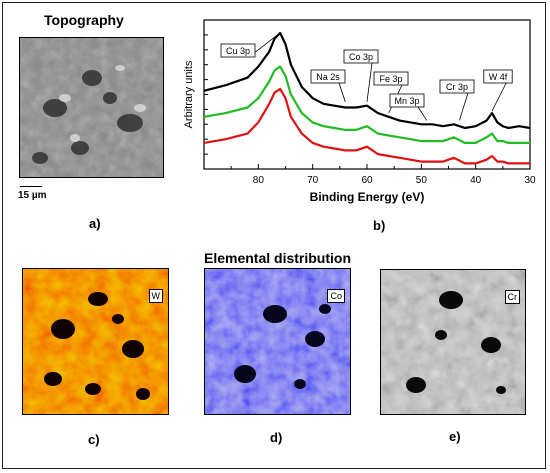 The width and height of the screenshot is (550, 473). Describe the element at coordinates (91, 107) in the screenshot. I see `topography-image` at that location.